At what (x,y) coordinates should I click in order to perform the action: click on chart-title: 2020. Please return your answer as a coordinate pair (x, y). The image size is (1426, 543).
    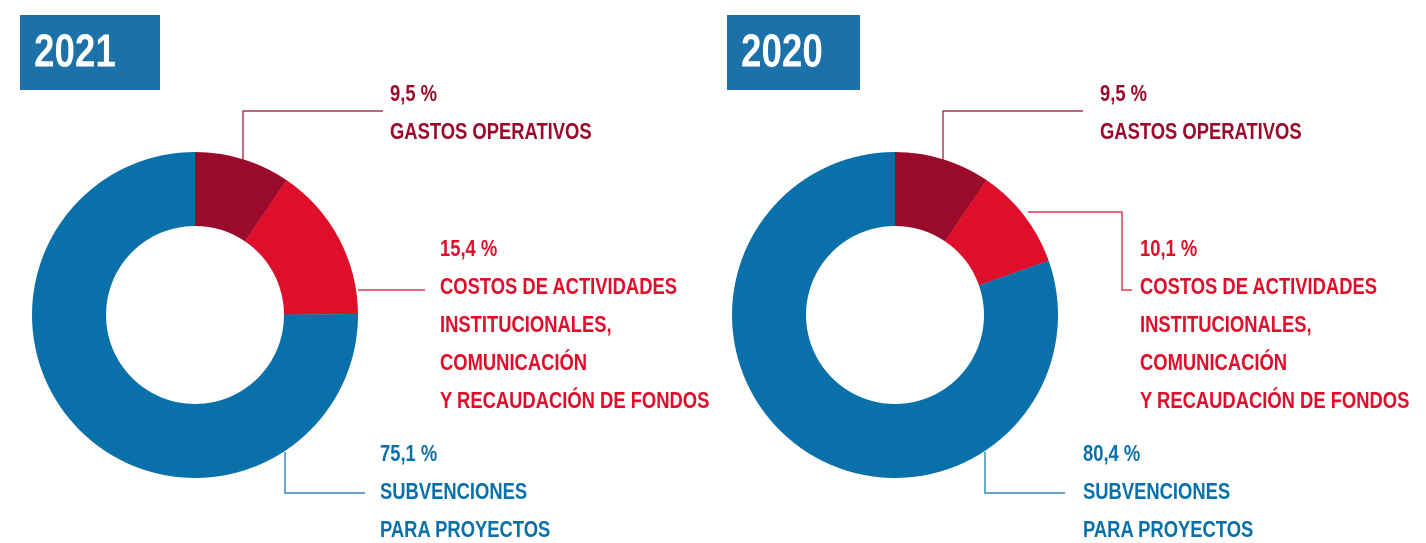
    Looking at the image, I should click on (782, 51).